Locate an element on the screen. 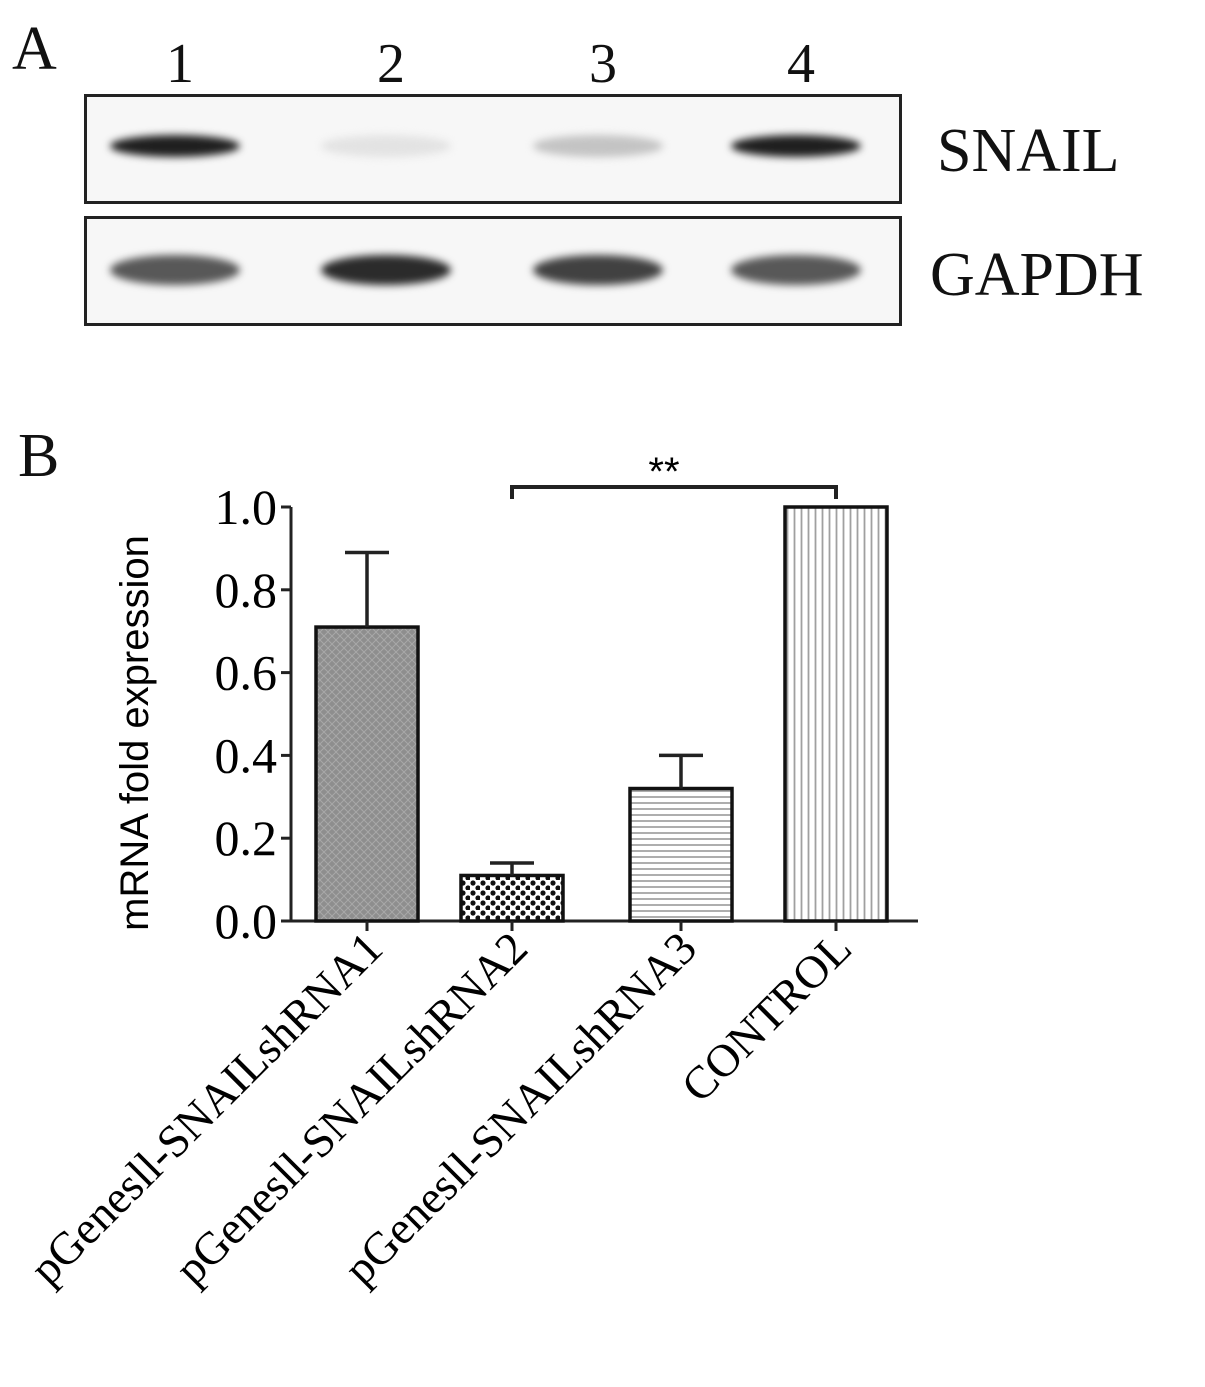 This screenshot has height=1387, width=1205. panel-b-letter: B is located at coordinates (39, 456).